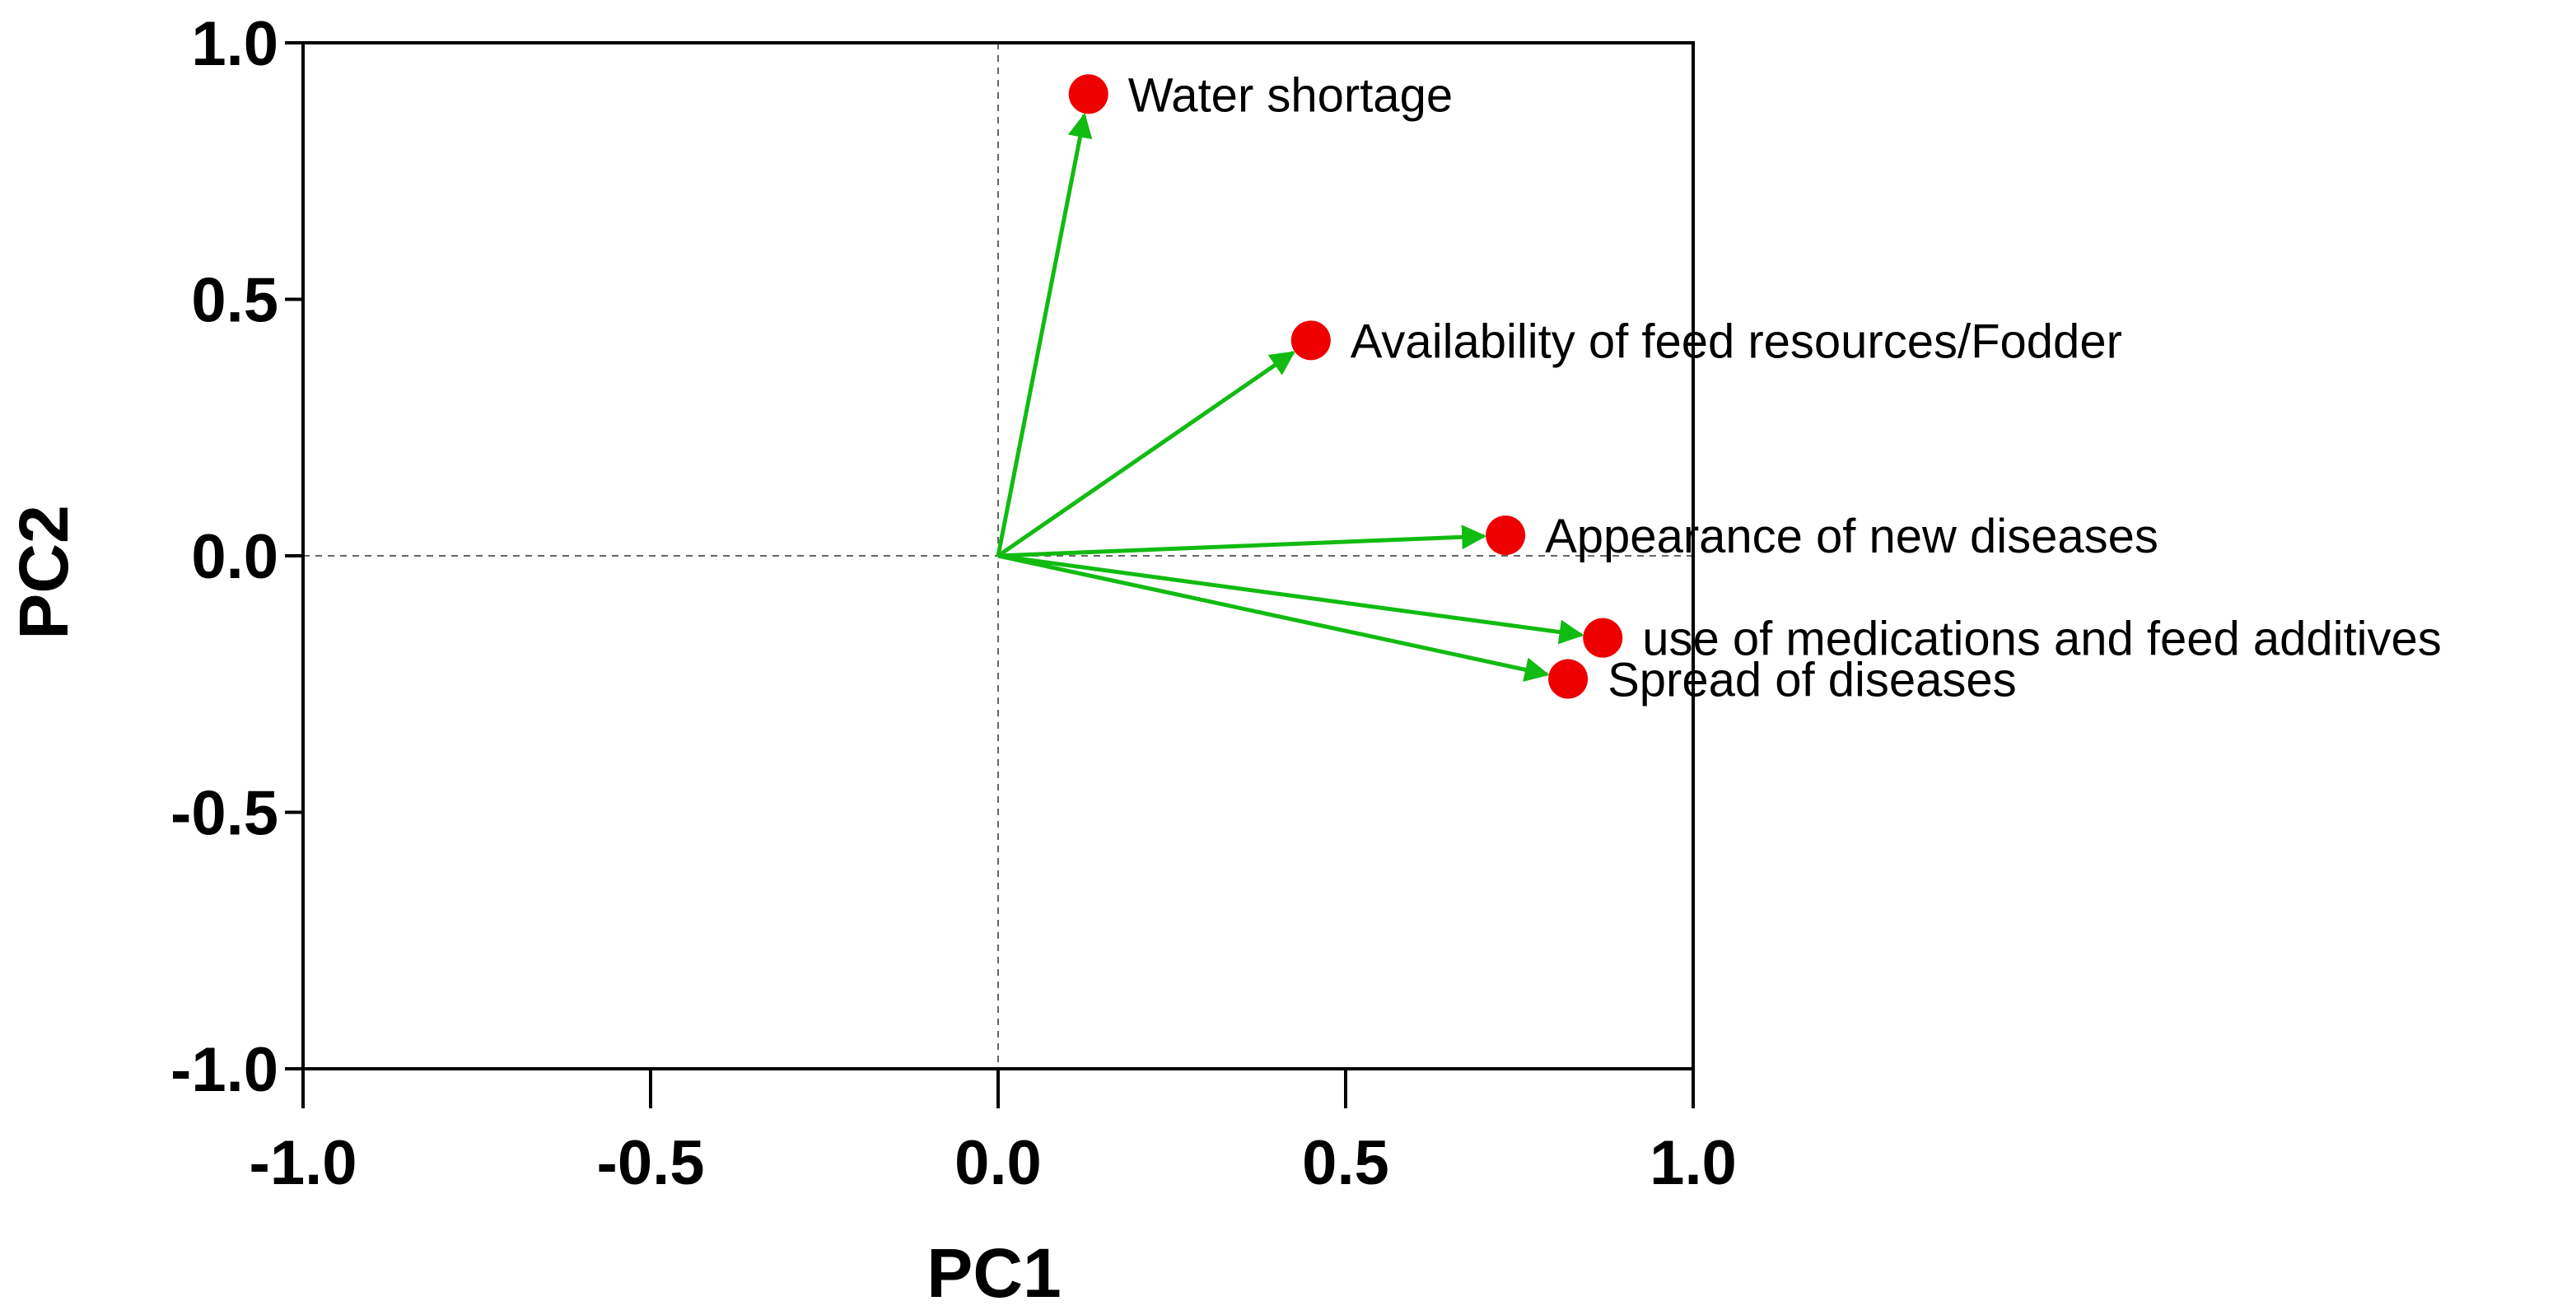 The image size is (2576, 1315). Describe the element at coordinates (651, 1163) in the screenshot. I see `x-tick-label: -0.5` at that location.